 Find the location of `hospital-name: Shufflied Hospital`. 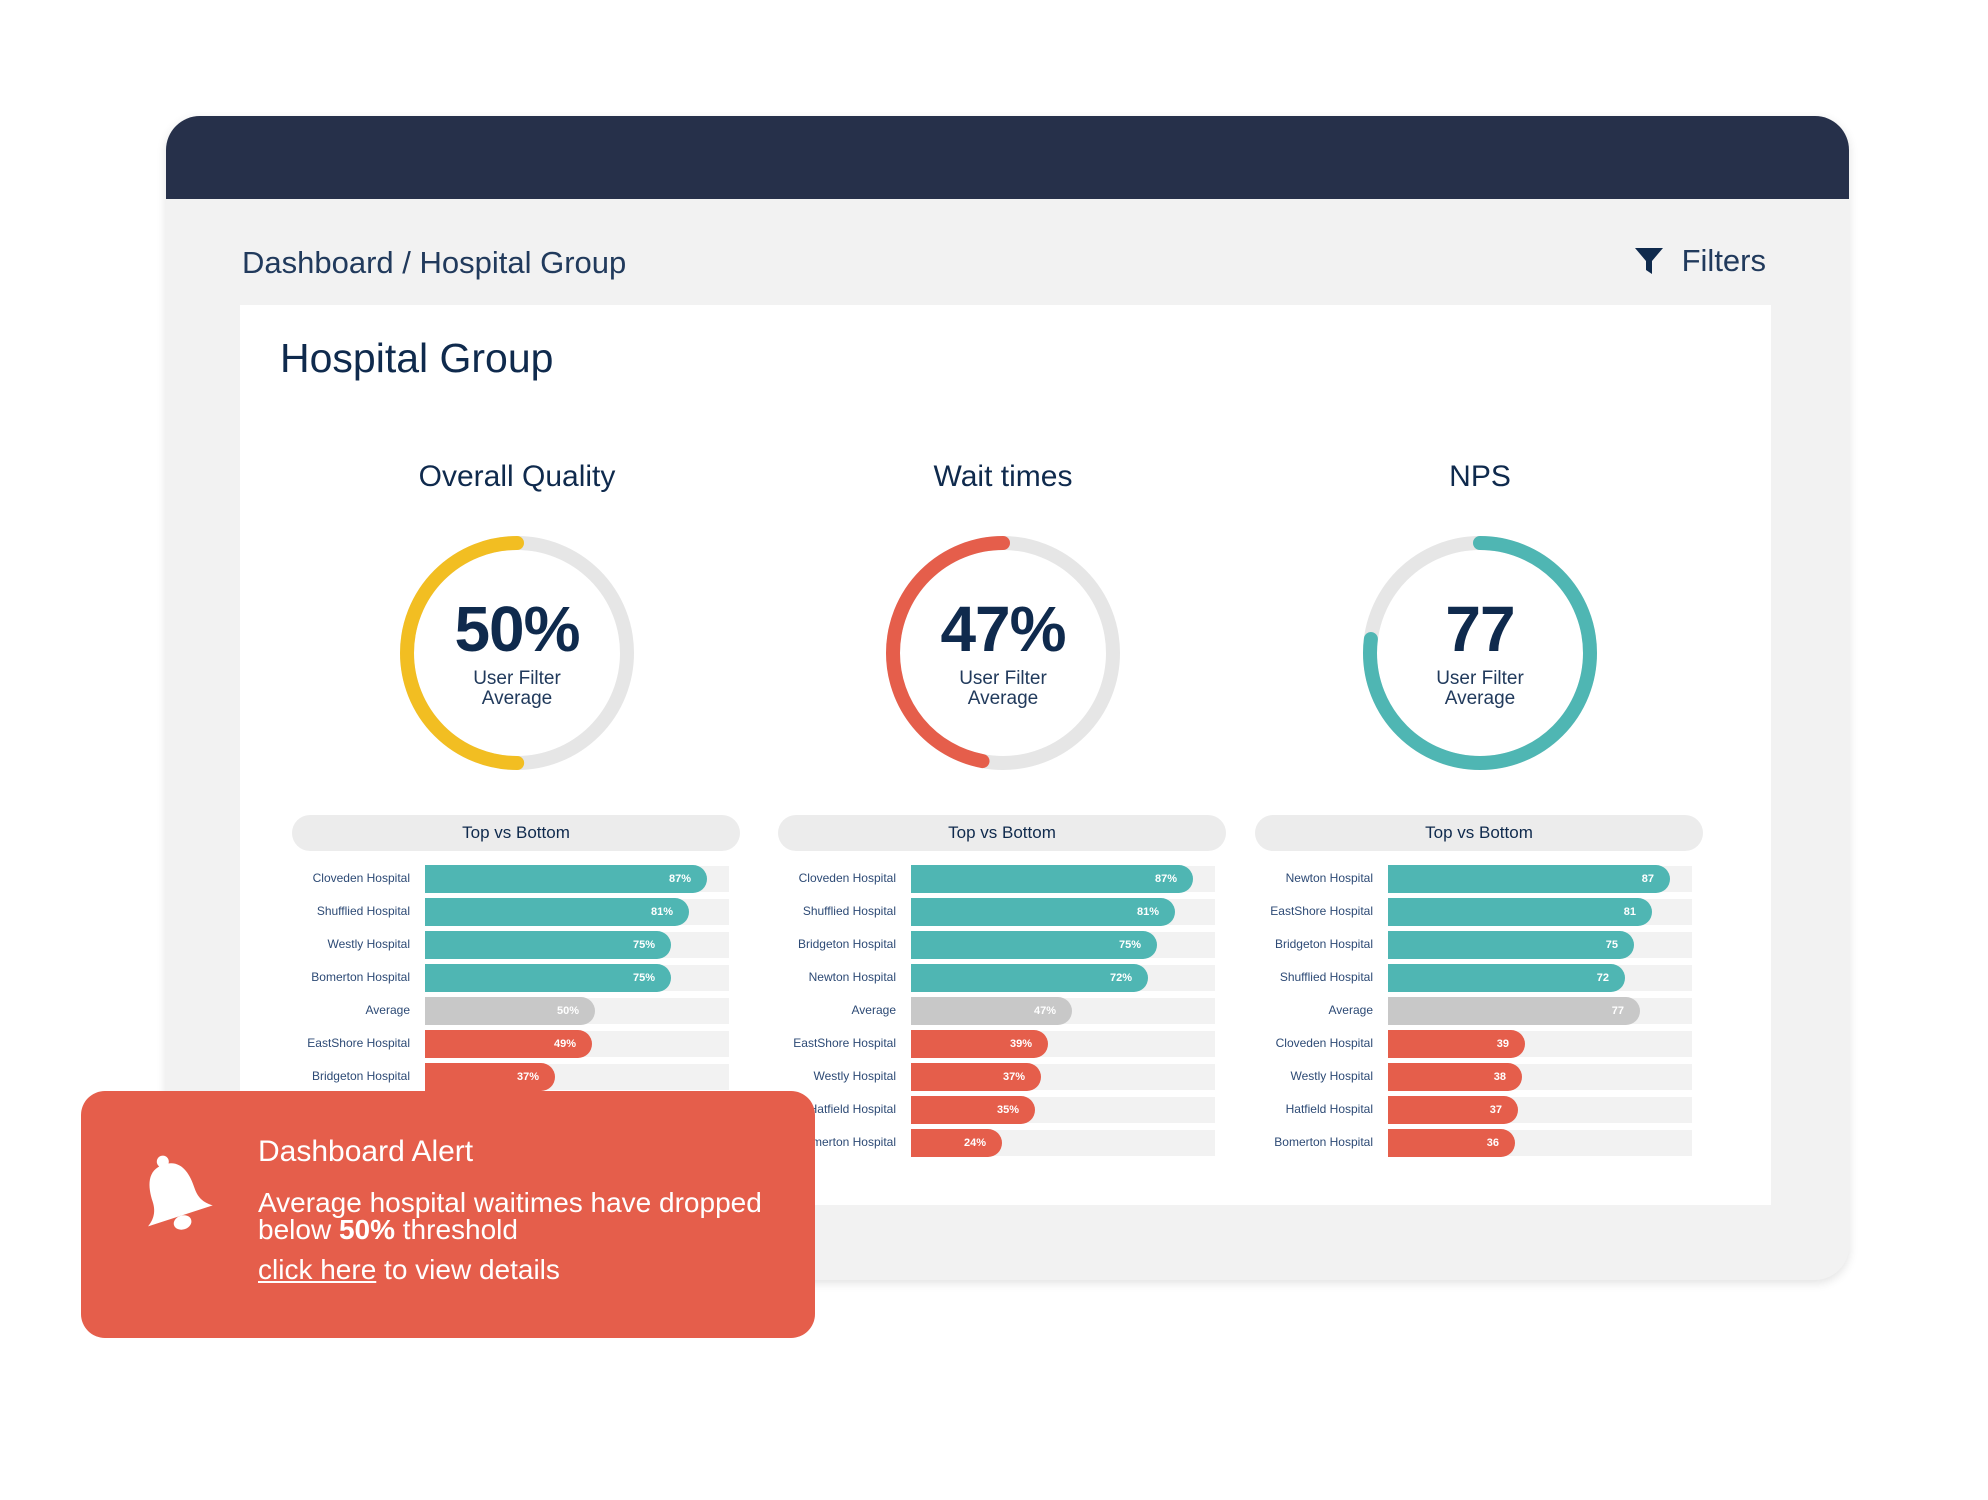

hospital-name: Shufflied Hospital is located at coordinates (849, 911).